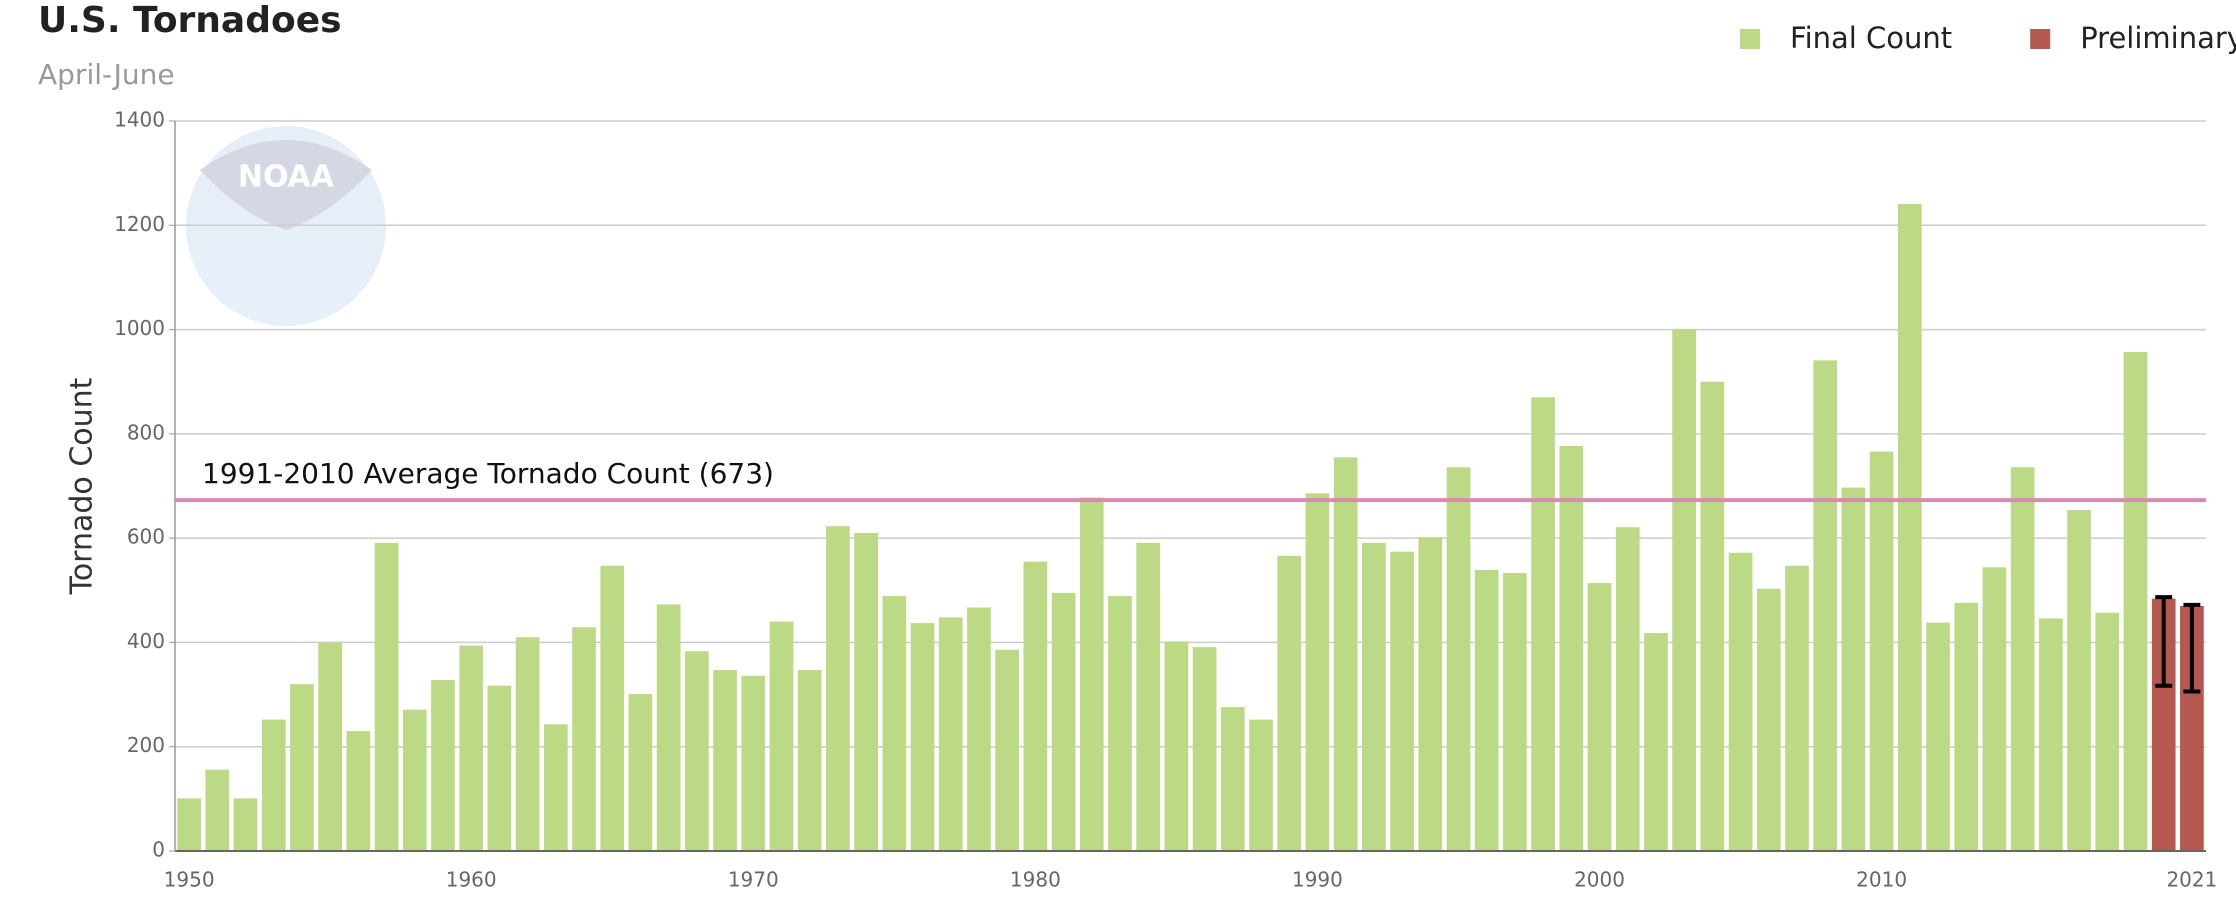 This screenshot has width=2236, height=920. What do you see at coordinates (139, 328) in the screenshot?
I see `y-tick-label: 1000` at bounding box center [139, 328].